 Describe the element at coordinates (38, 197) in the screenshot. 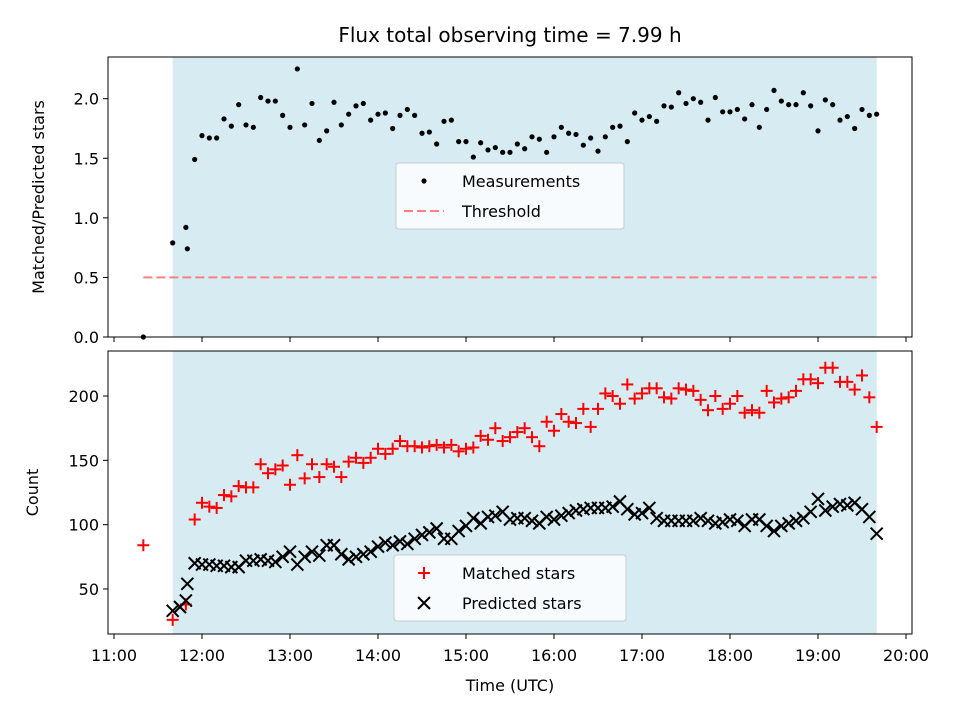

I see `top-y-axis-label: Matched/Predicted stars` at that location.